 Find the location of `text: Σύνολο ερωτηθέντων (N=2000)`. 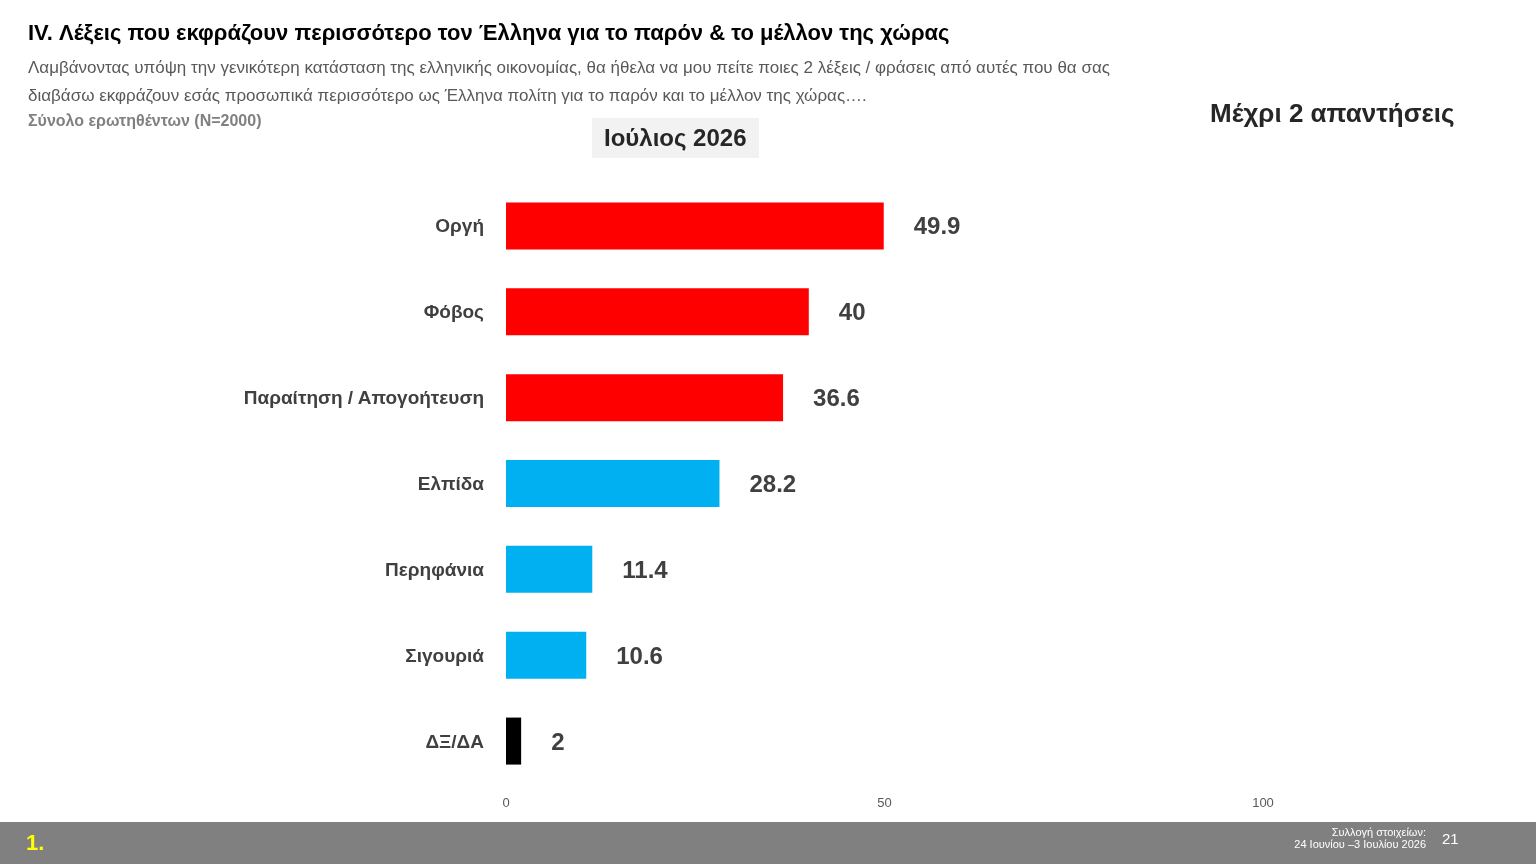

text: Σύνολο ερωτηθέντων (N=2000) is located at coordinates (145, 121).